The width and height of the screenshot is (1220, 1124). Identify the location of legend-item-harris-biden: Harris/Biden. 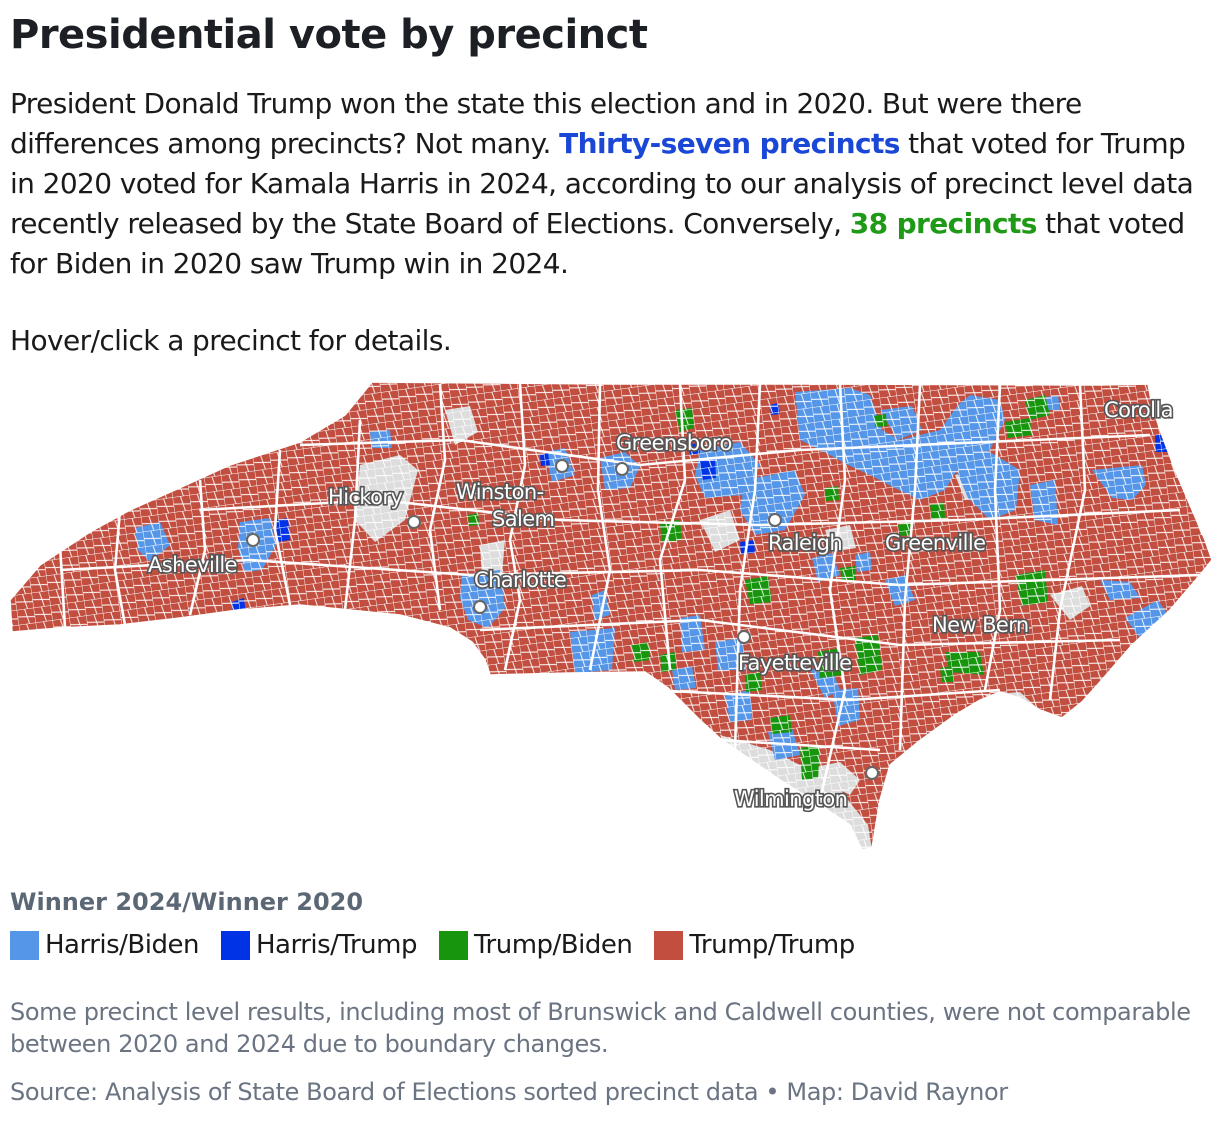
(104, 945).